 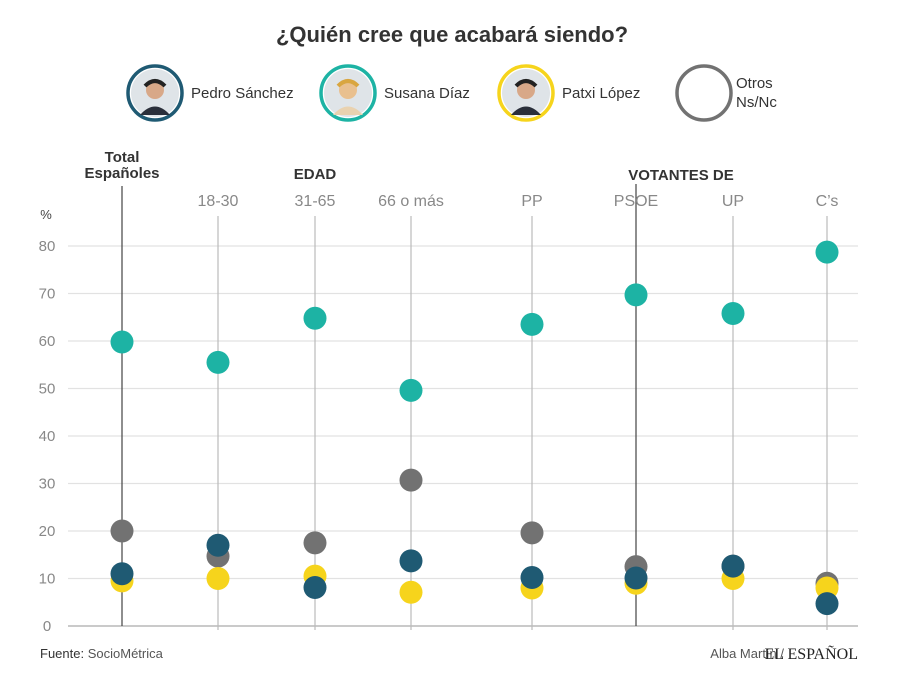 I want to click on otros-ring-icon, so click(x=704, y=93).